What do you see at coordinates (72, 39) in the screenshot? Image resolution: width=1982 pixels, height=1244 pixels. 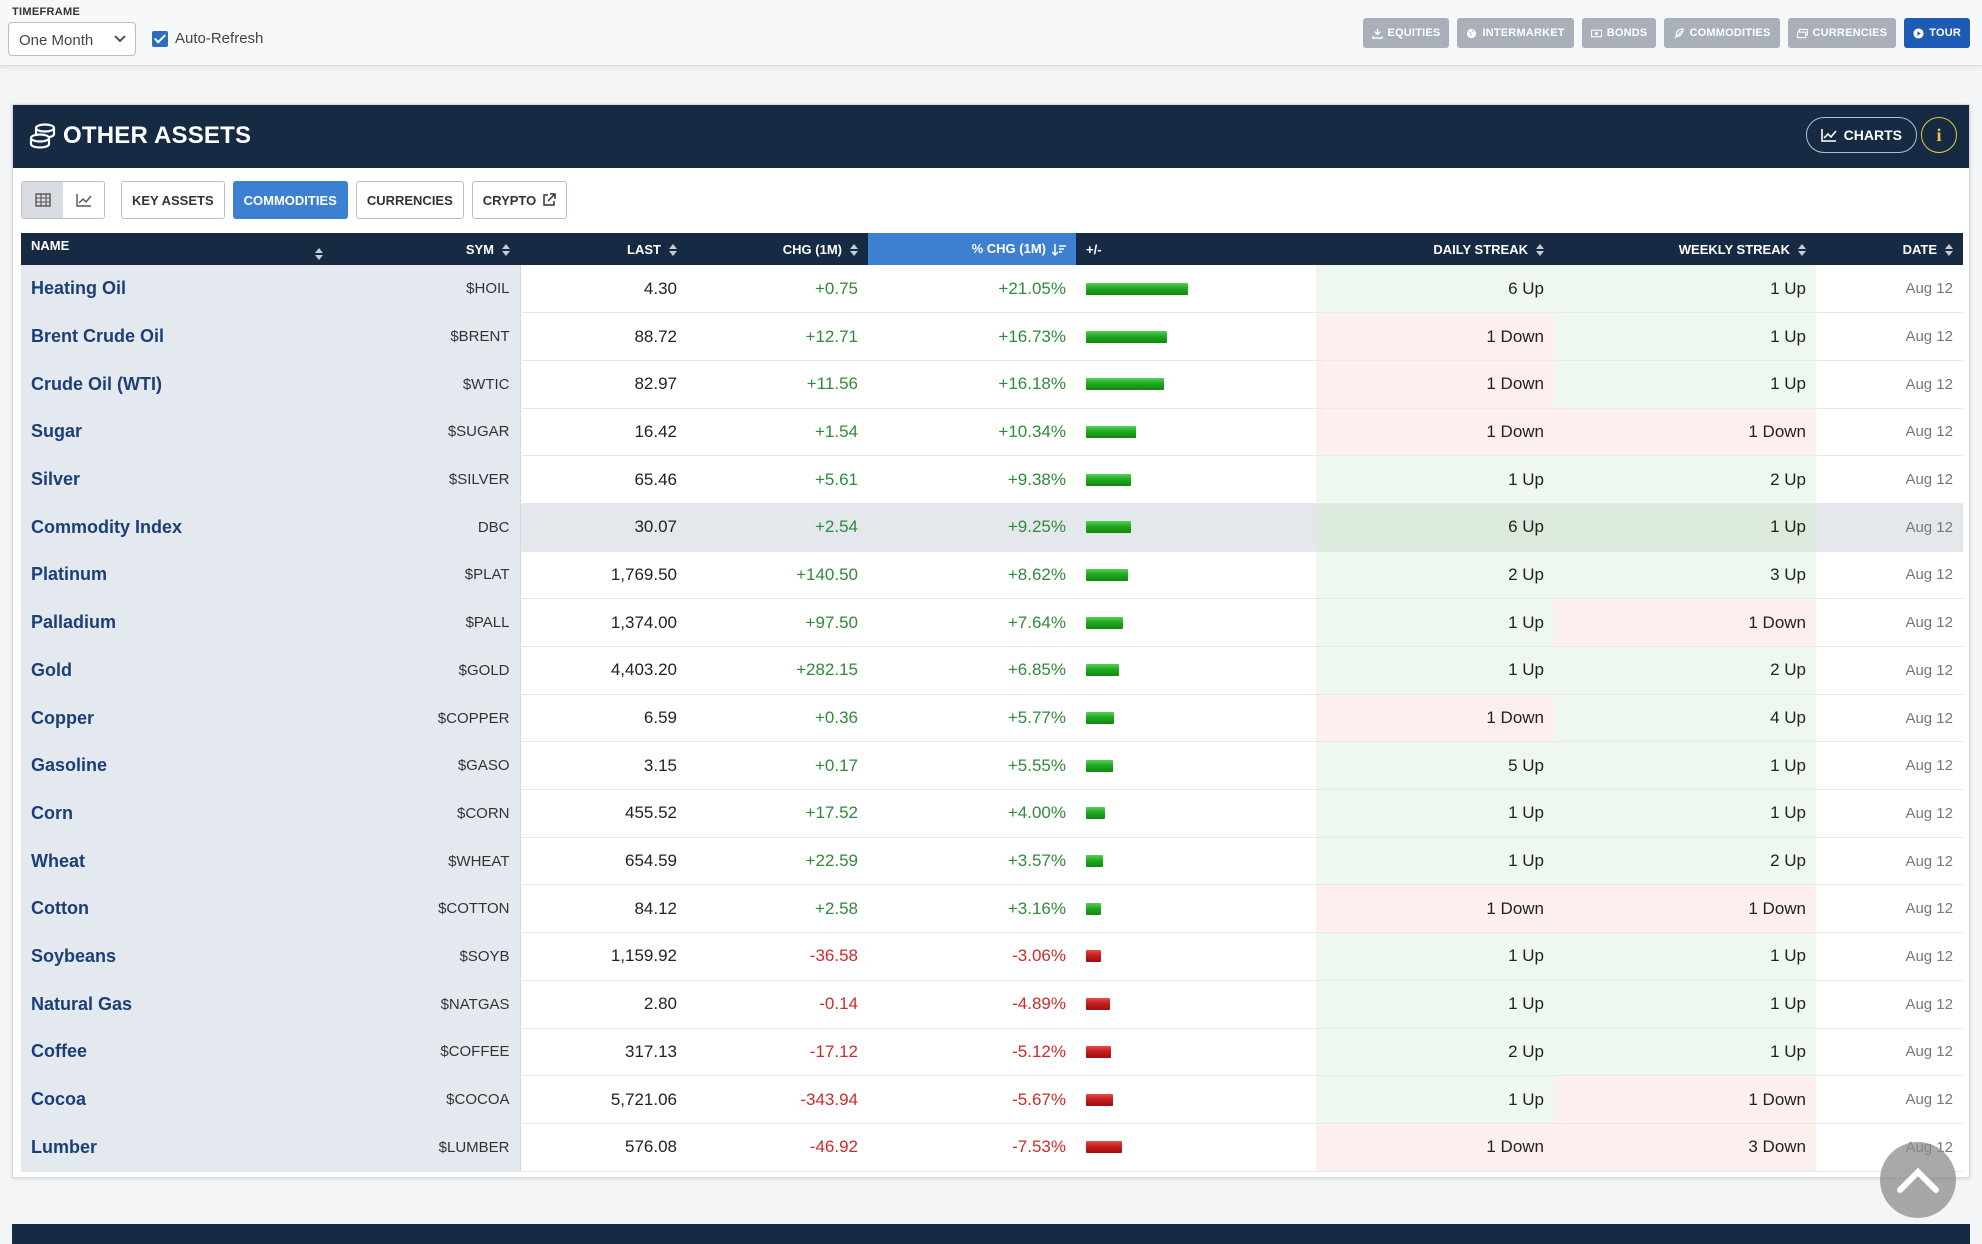 I see `timeframe-select: One Month` at bounding box center [72, 39].